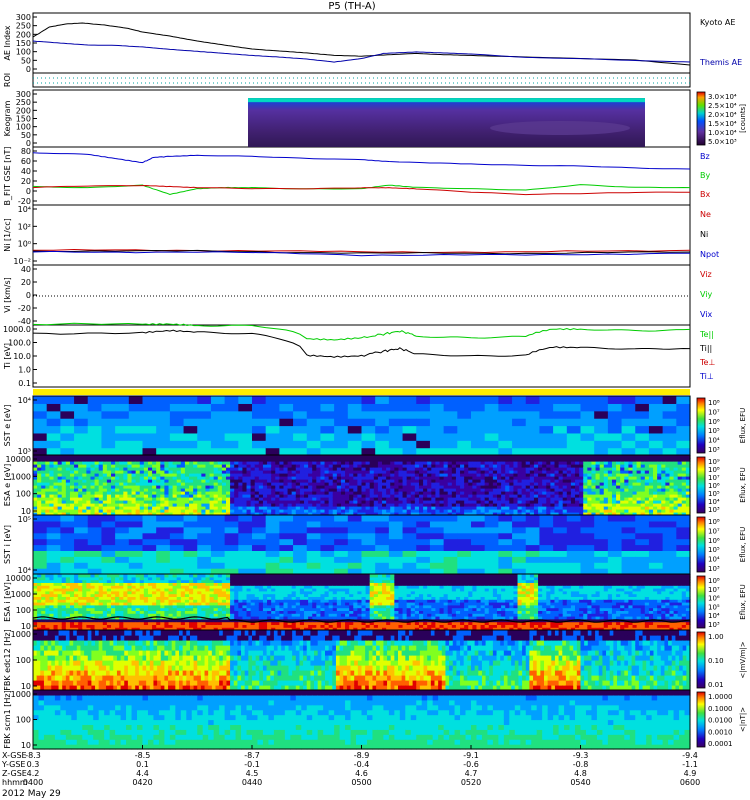  What do you see at coordinates (580, 773) in the screenshot?
I see `x-axis-tick-label: 4.8` at bounding box center [580, 773].